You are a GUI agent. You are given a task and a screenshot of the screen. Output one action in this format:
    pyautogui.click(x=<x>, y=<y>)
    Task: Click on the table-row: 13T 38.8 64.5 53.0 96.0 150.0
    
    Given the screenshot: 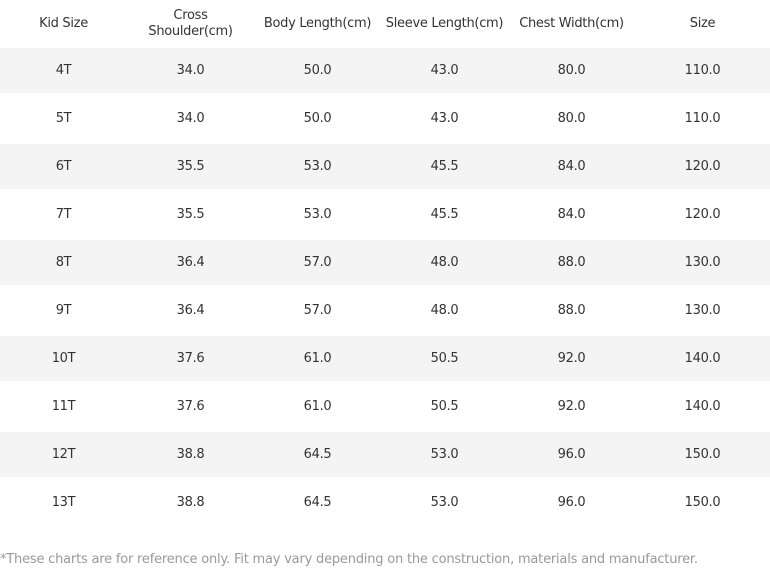 What is the action you would take?
    pyautogui.click(x=385, y=502)
    